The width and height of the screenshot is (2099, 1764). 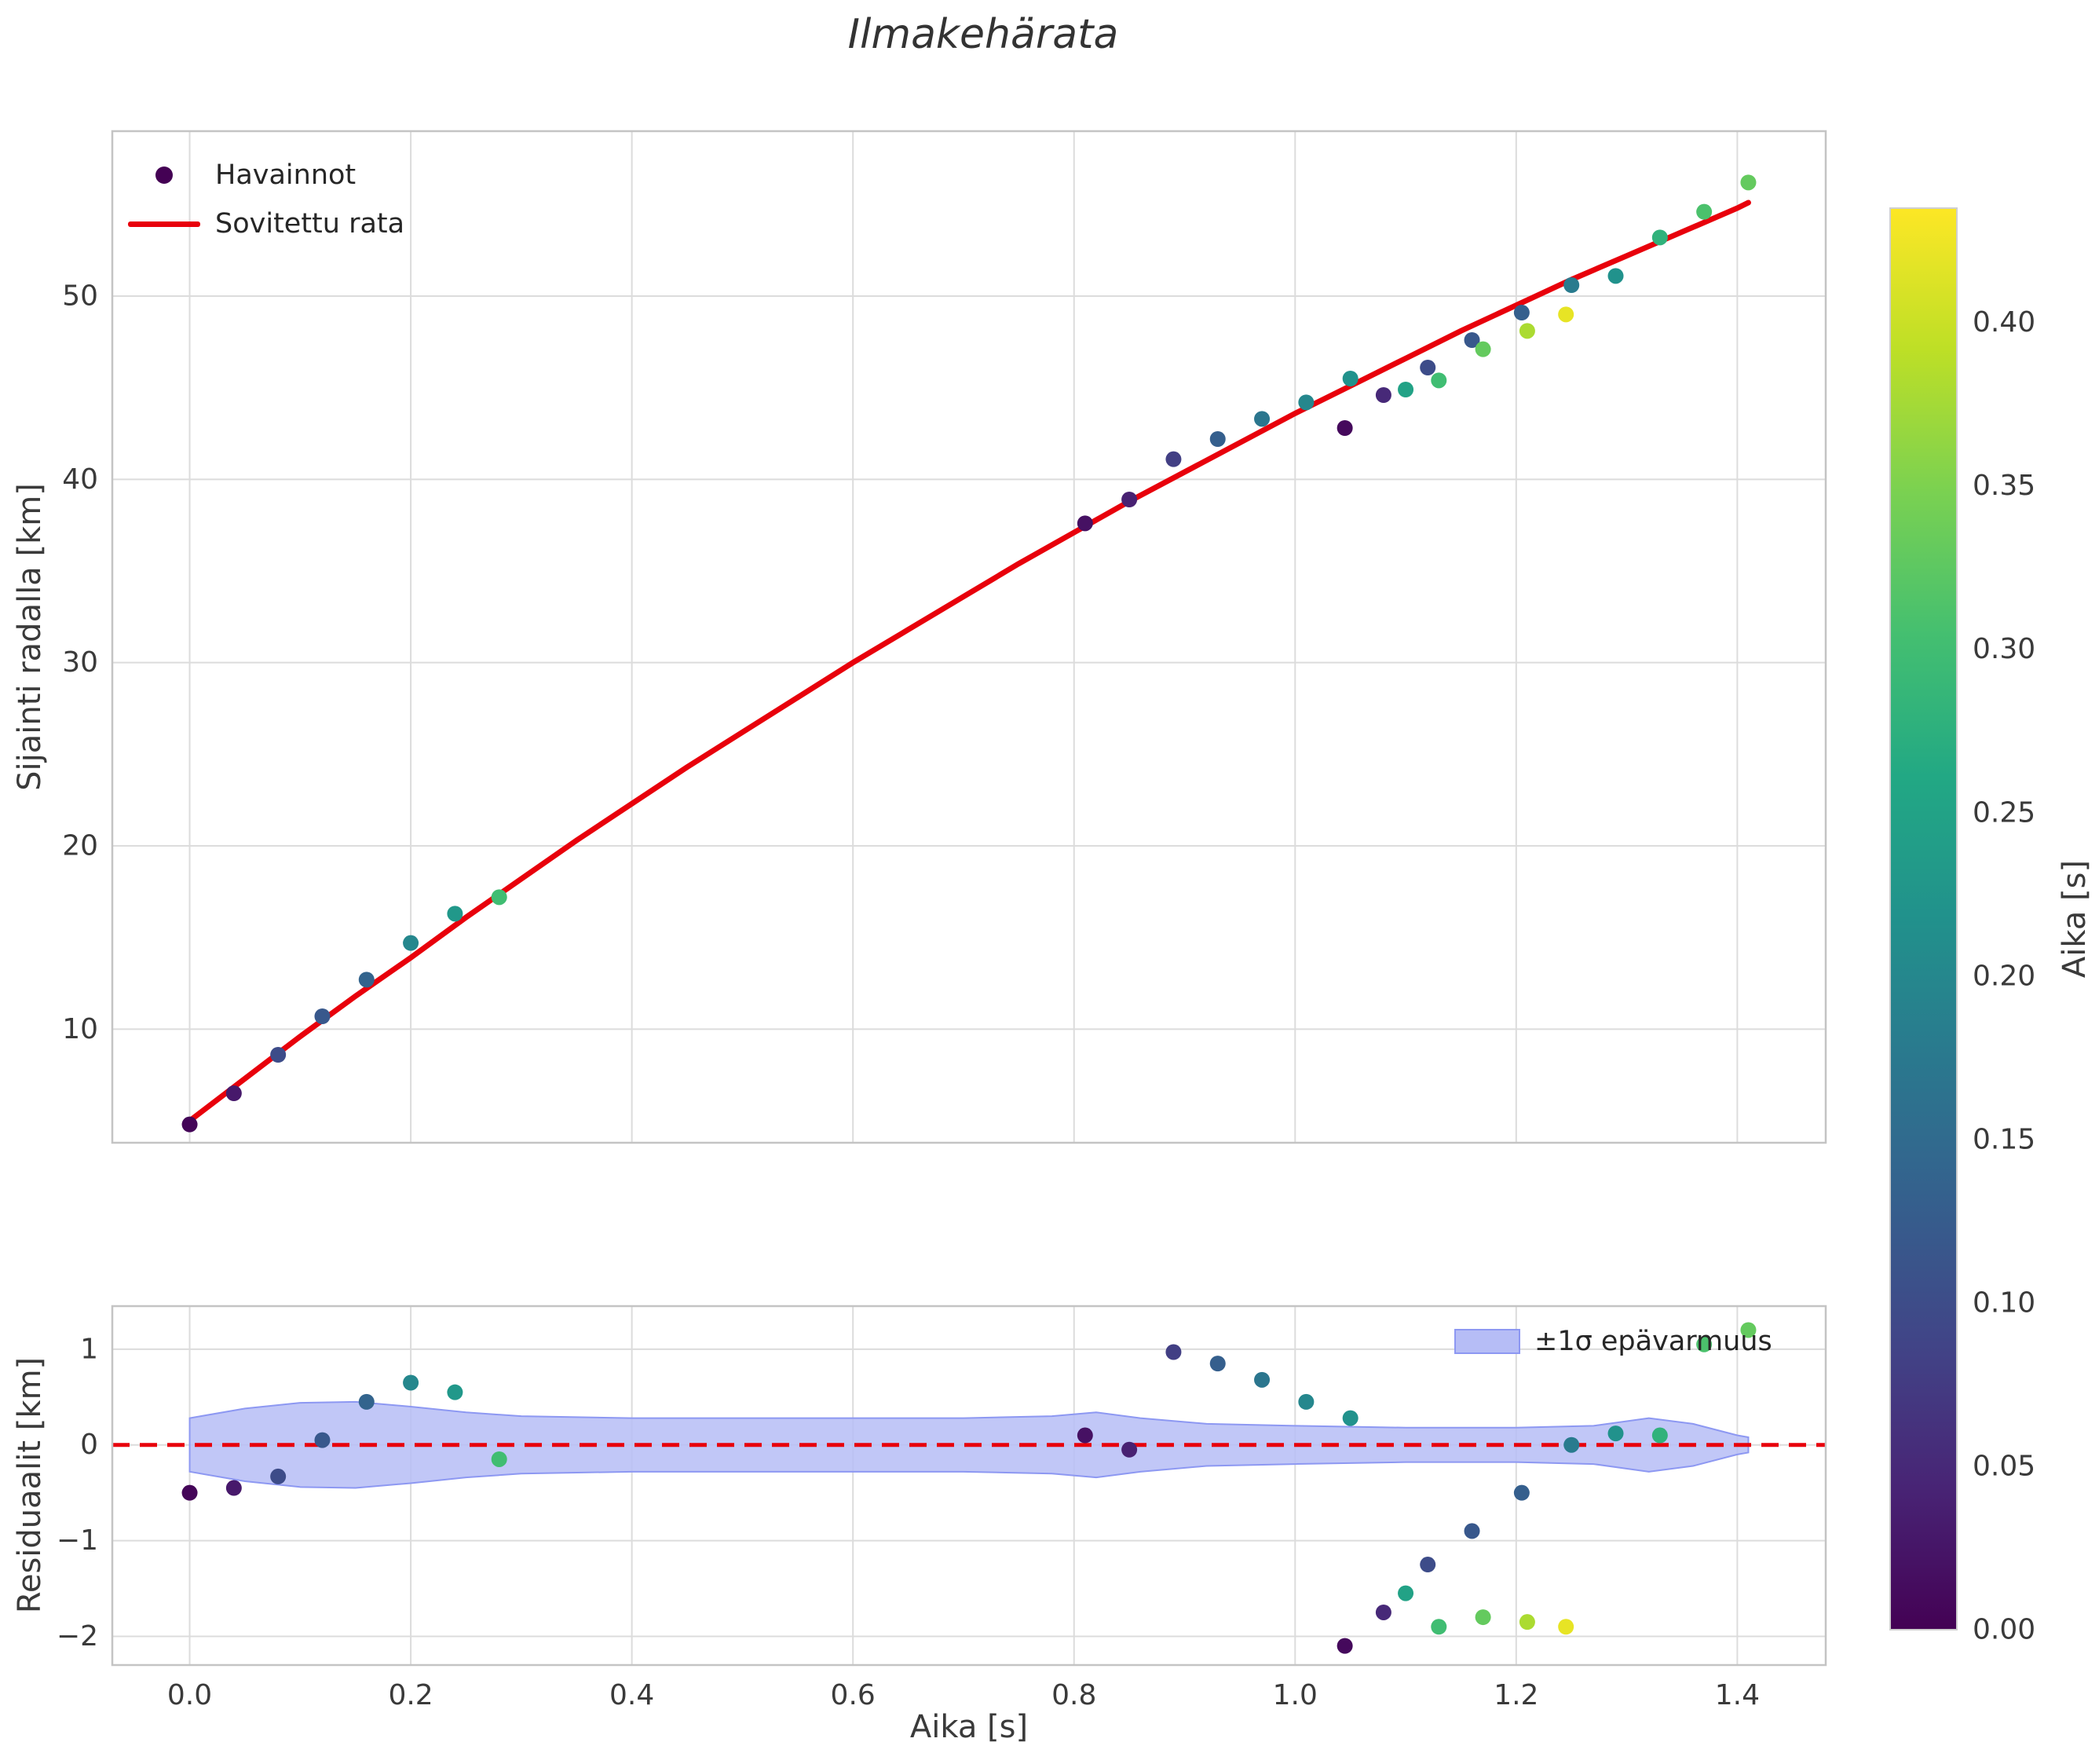 I want to click on havainnot-marker-swatch, so click(x=164, y=176).